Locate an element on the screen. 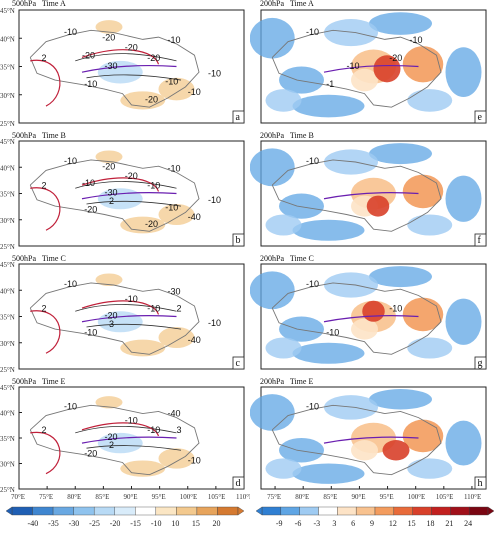 This screenshot has height=536, width=500. colorbar-left-svg: -40 -35 -30 -25 -20 -15 -10 10 15 20 is located at coordinates (125, 517).